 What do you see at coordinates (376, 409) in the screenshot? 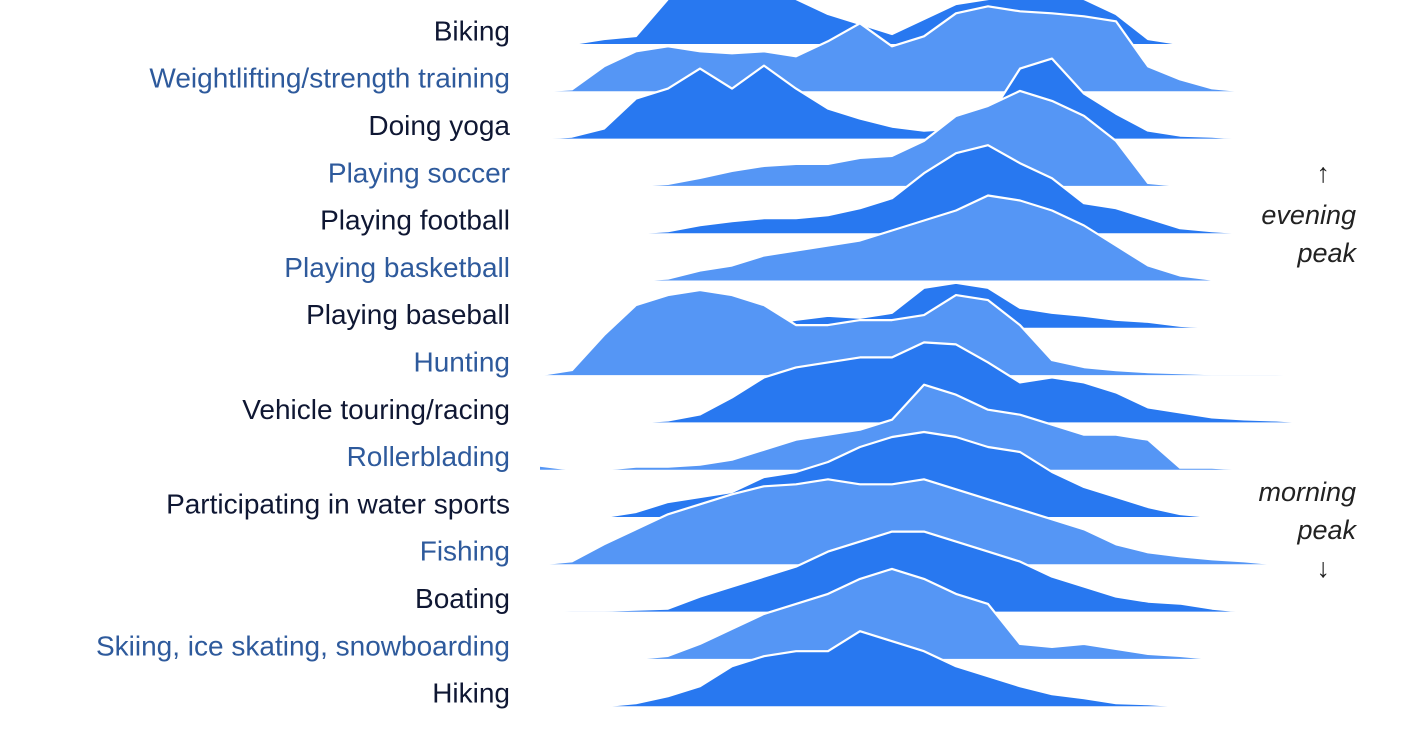
I see `row-label: Vehicle touring/racing` at bounding box center [376, 409].